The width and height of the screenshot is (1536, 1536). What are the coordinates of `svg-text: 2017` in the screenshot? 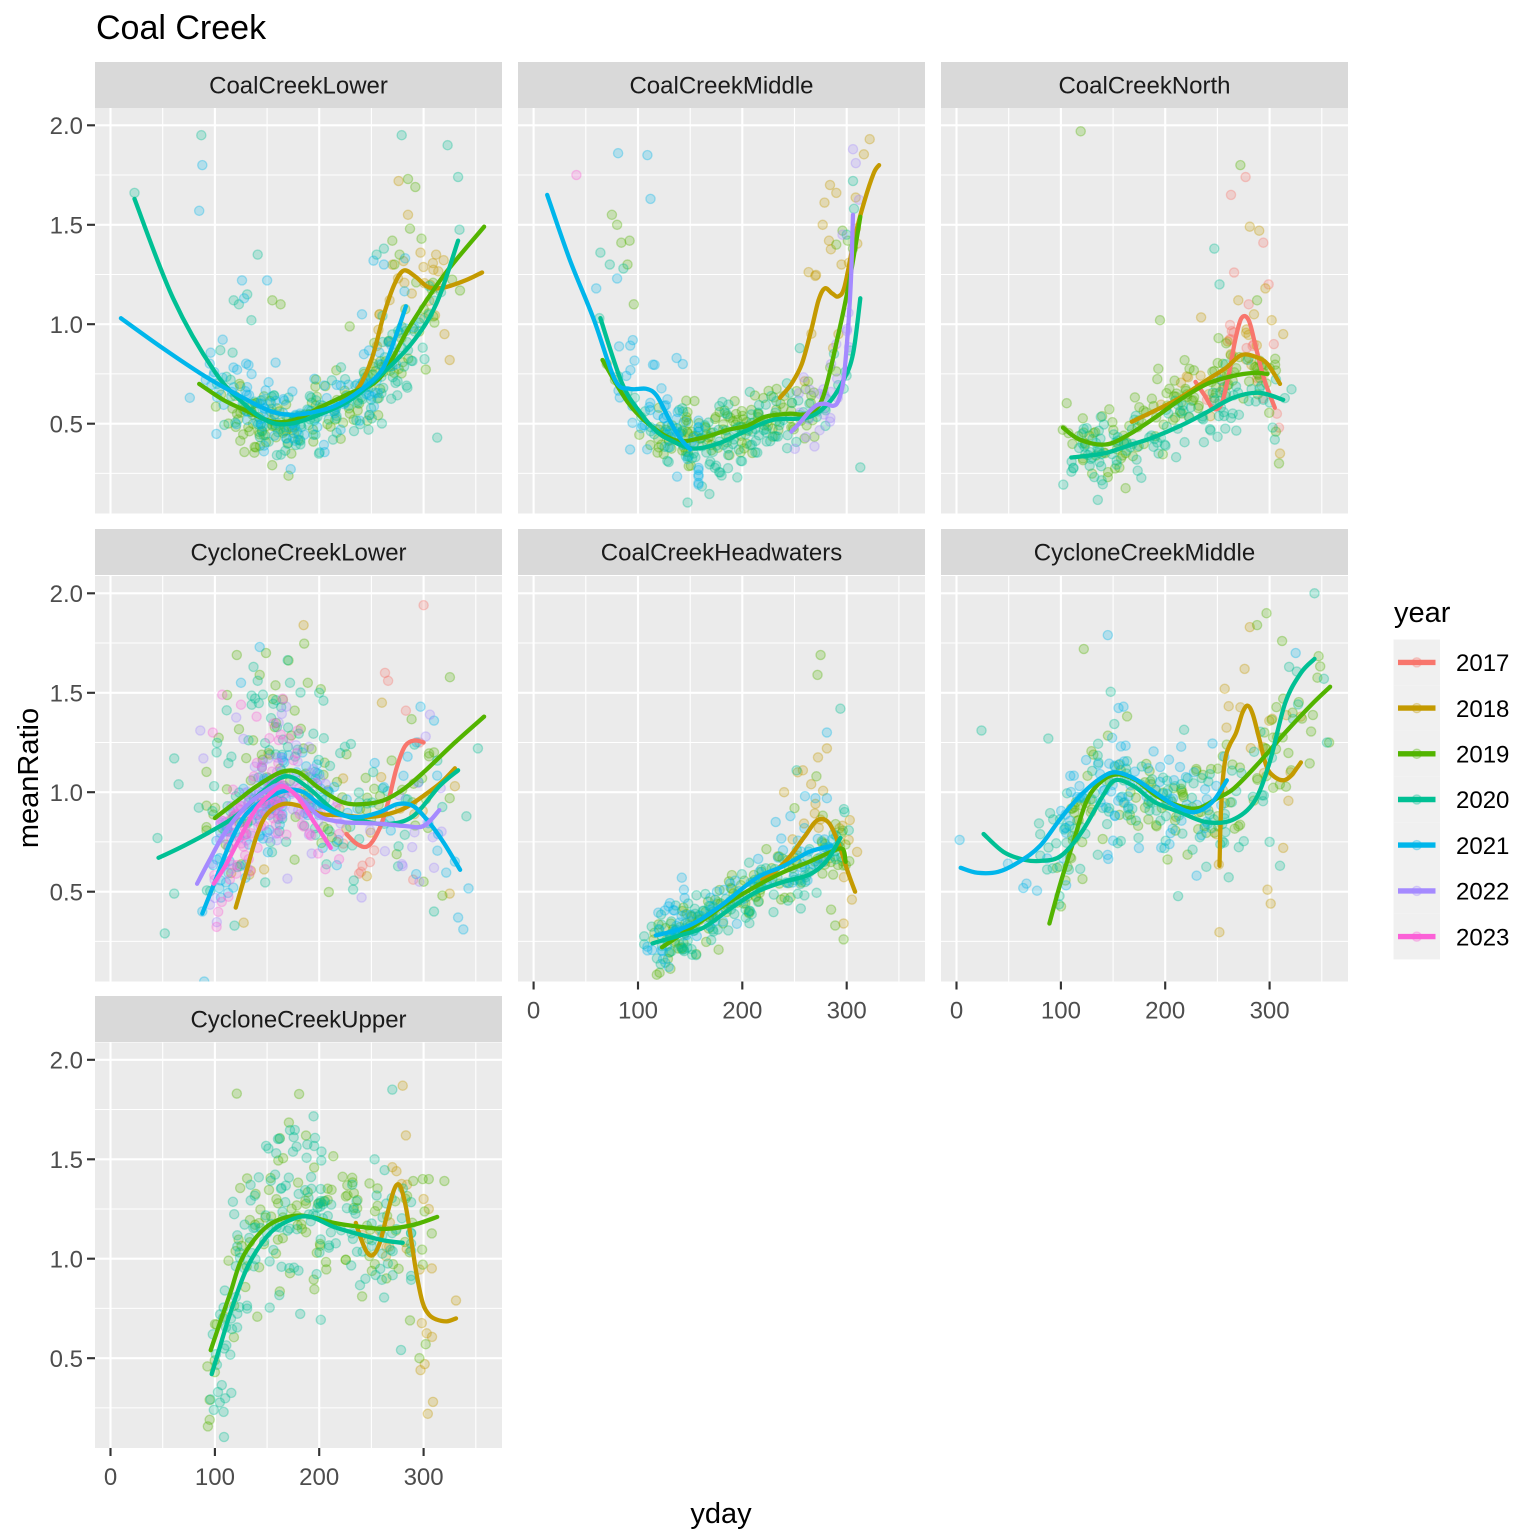 It's located at (1482, 663).